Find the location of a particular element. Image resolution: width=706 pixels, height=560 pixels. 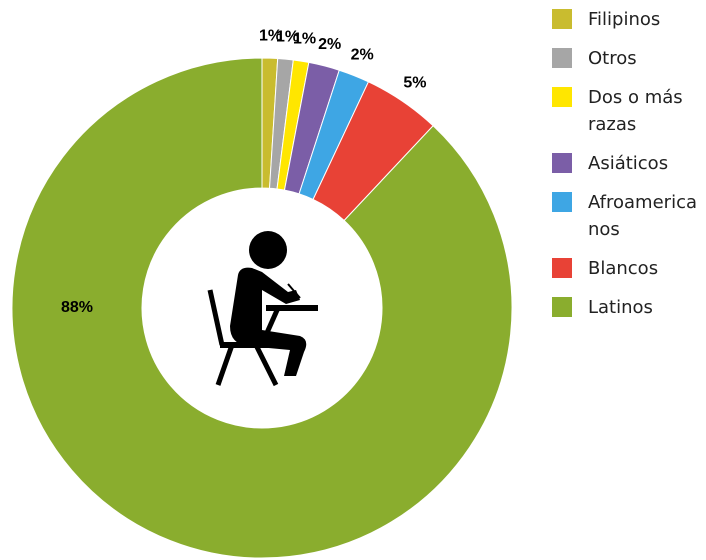

student-icon is located at coordinates (262, 309).